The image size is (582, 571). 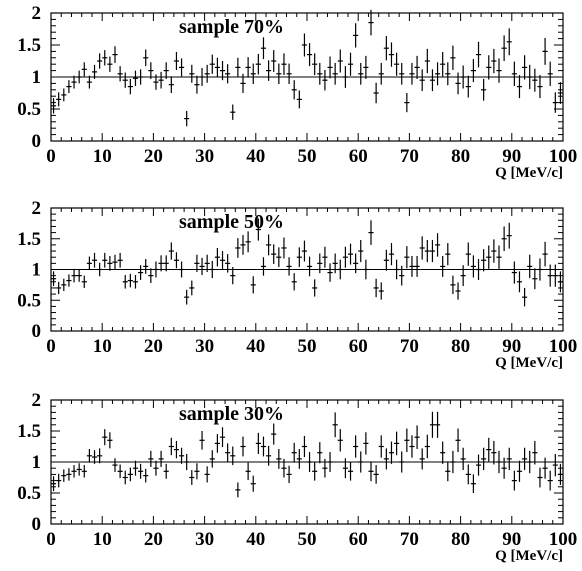 What do you see at coordinates (460, 156) in the screenshot?
I see `x-tick-label: 80` at bounding box center [460, 156].